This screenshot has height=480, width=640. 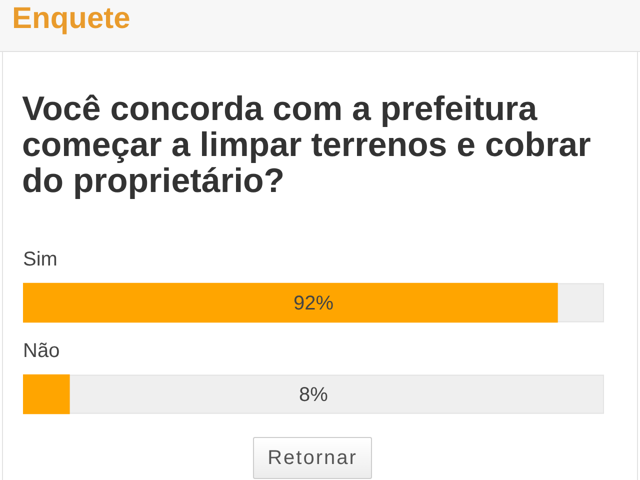 I want to click on y-tick-label: Sim, so click(x=40, y=259).